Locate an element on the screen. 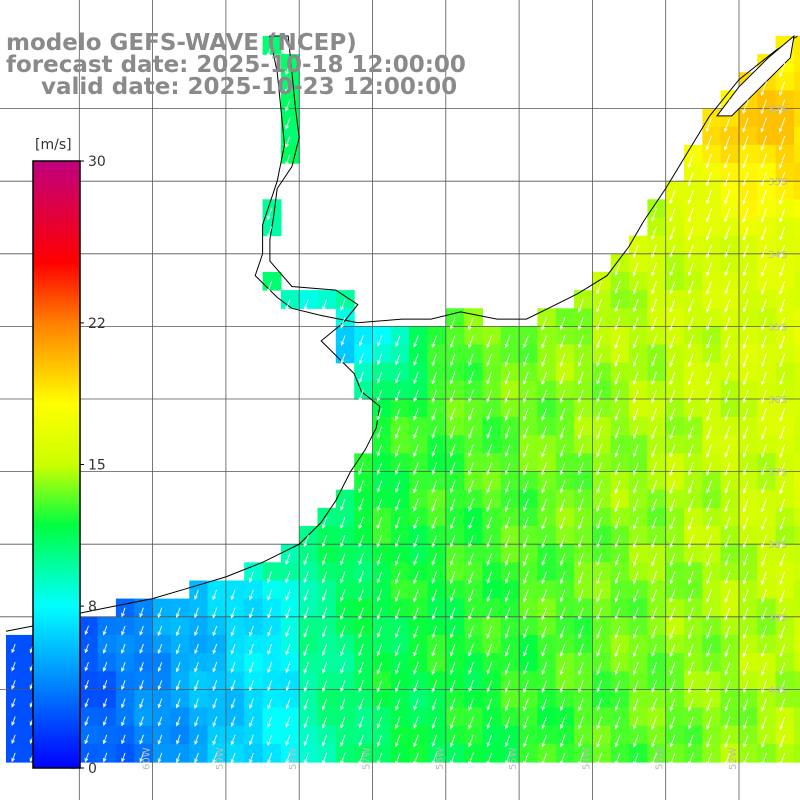 Image resolution: width=800 pixels, height=800 pixels. latitude-label: 38S is located at coordinates (777, 545).